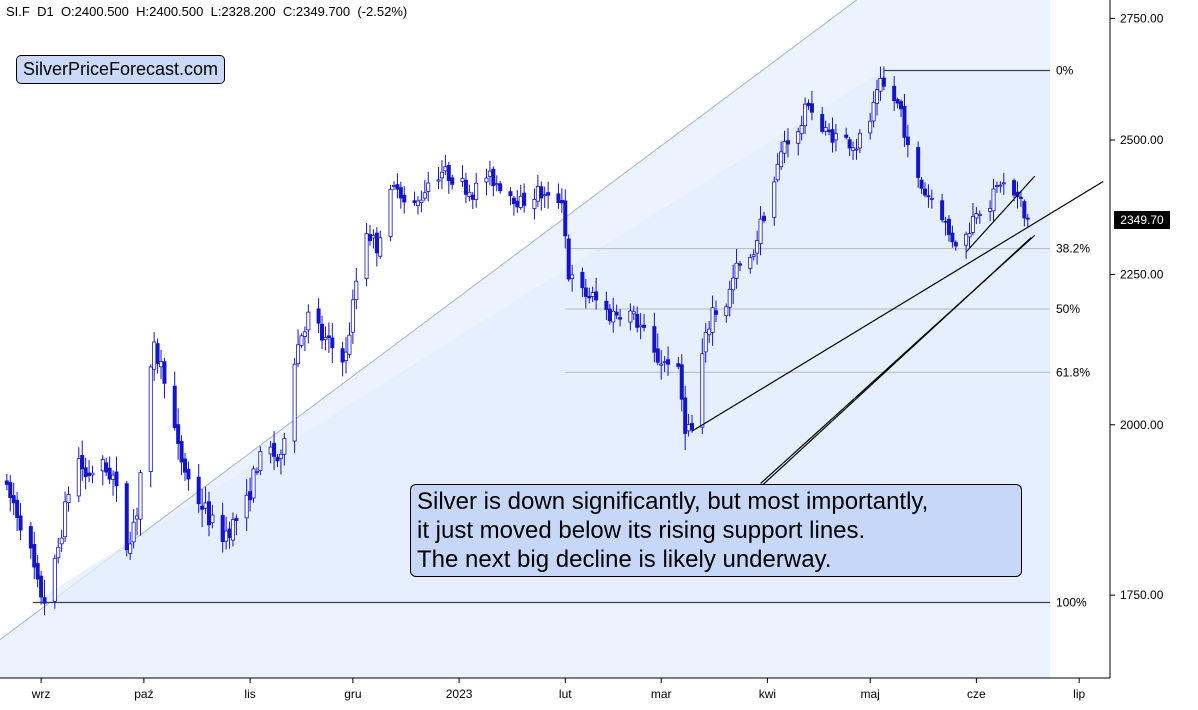 Image resolution: width=1198 pixels, height=710 pixels. I want to click on high-value: H:2400.500, so click(170, 11).